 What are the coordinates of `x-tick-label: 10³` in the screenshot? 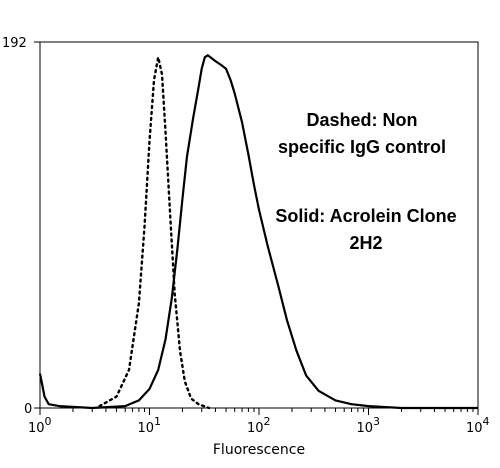 It's located at (369, 425).